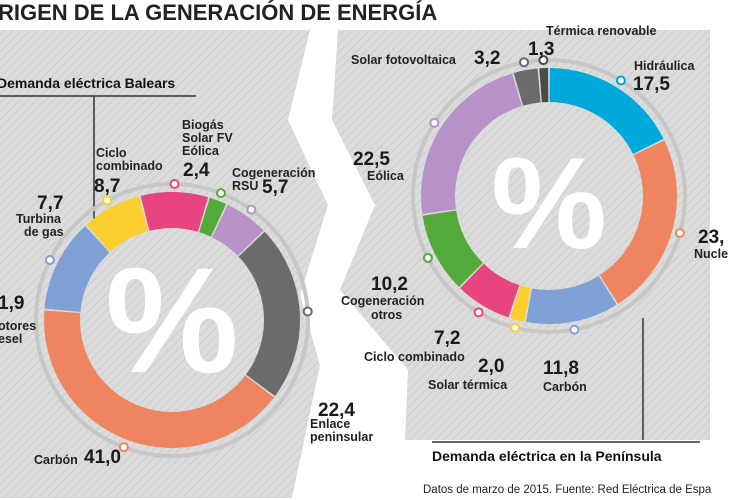 This screenshot has width=730, height=500. What do you see at coordinates (414, 357) in the screenshot?
I see `r-label-text-ciclo: Ciclo combinado` at bounding box center [414, 357].